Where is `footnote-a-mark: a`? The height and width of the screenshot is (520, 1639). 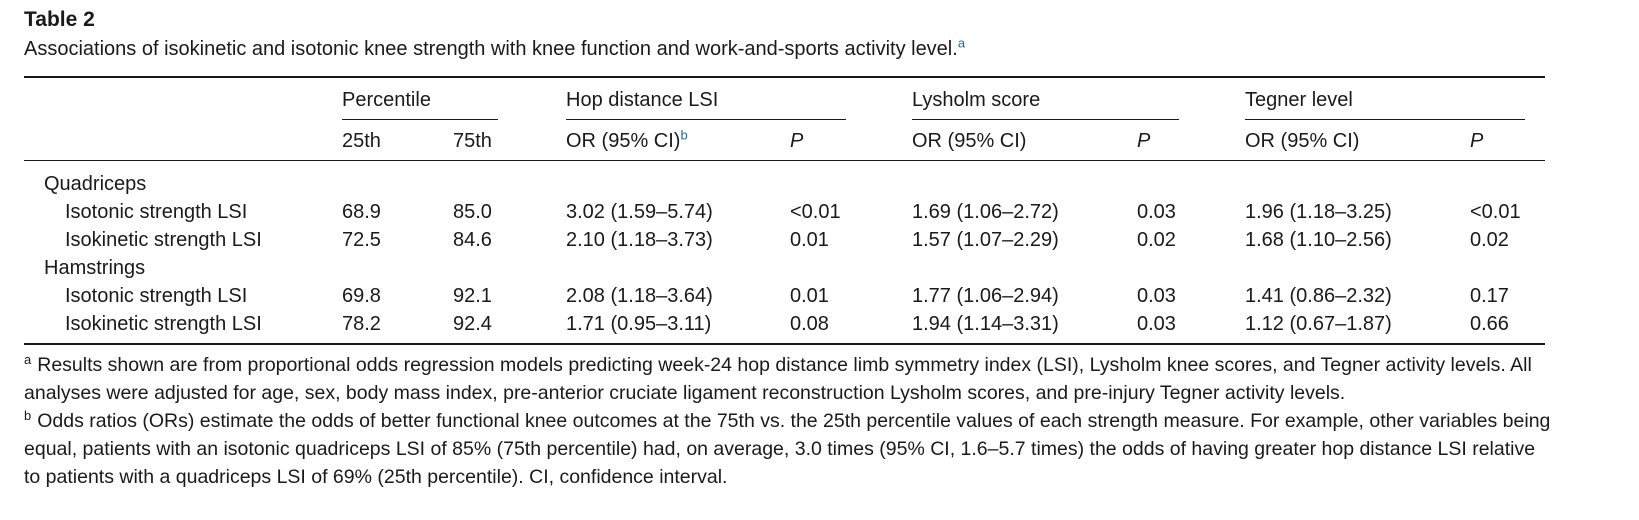
footnote-a-mark: a is located at coordinates (28, 359).